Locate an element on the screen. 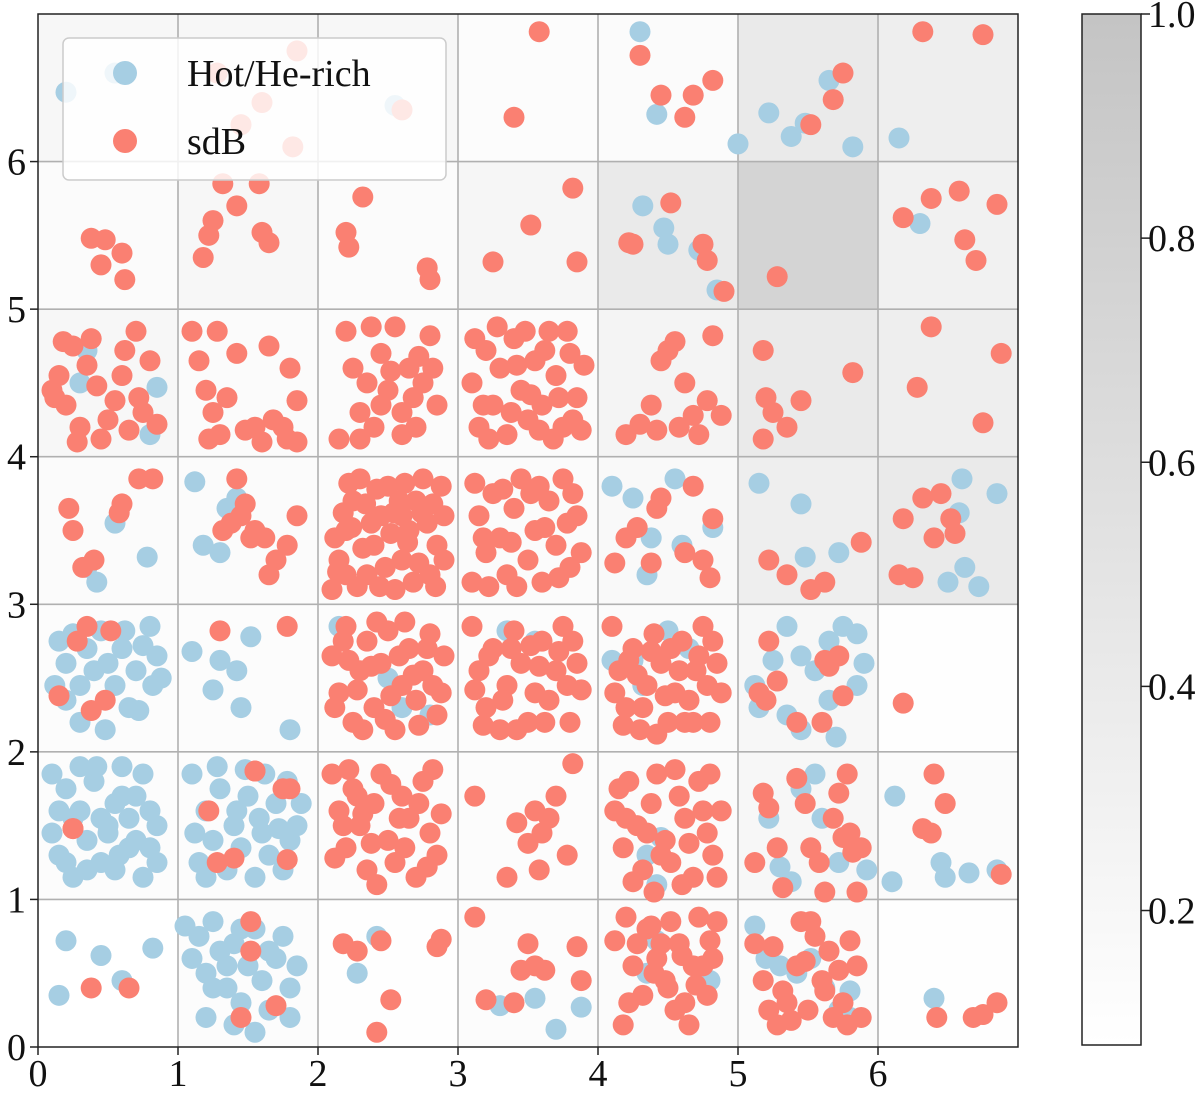  y-tick-label: 5 is located at coordinates (16, 310).